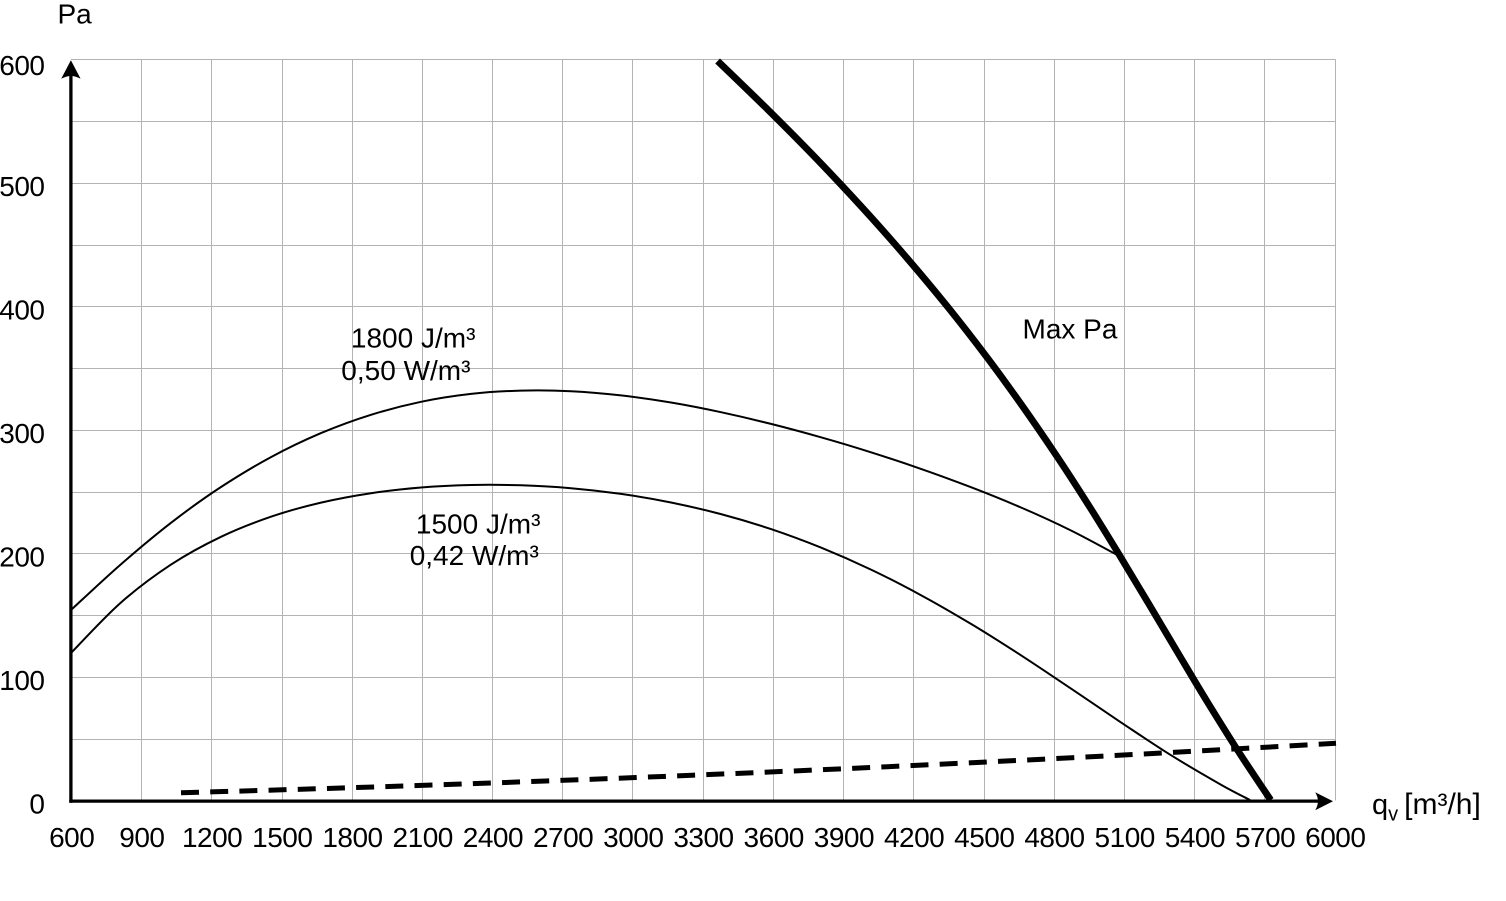  I want to click on svg-text: 1800 J/m³, so click(413, 338).